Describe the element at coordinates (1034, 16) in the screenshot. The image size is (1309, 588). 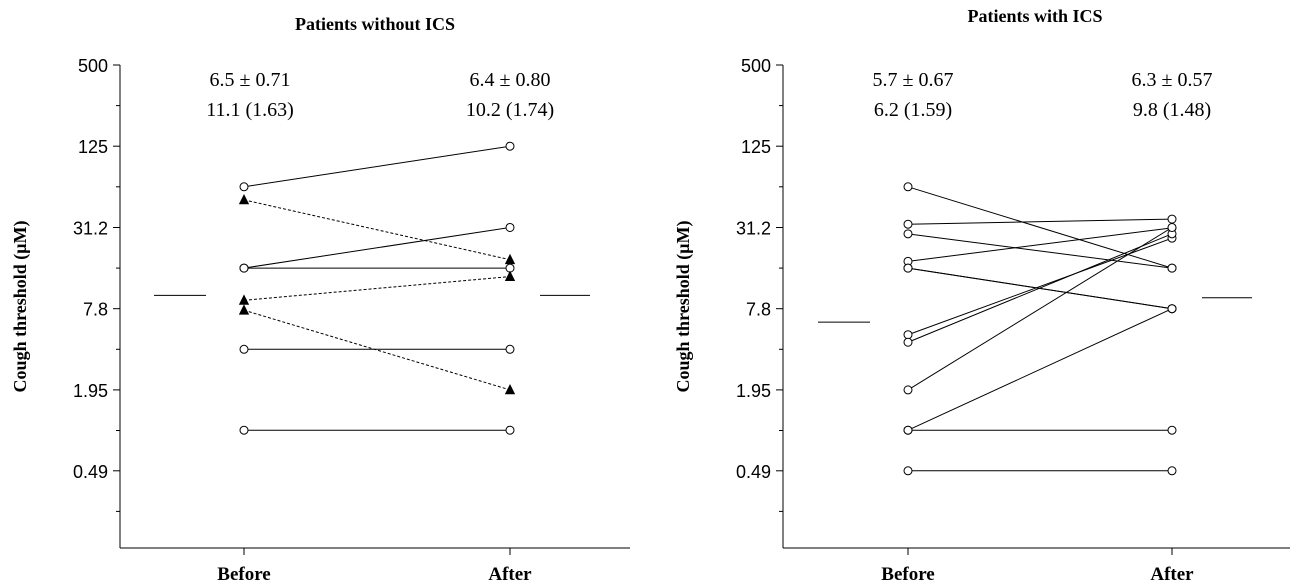
I see `chart-title: Patients with ICS` at that location.